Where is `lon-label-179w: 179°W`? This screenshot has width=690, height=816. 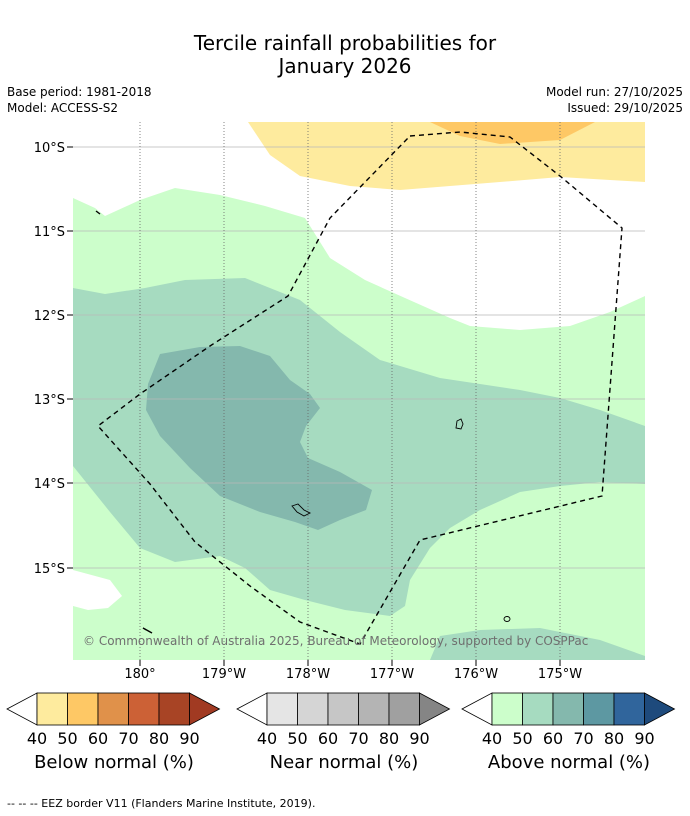
lon-label-179w: 179°W is located at coordinates (224, 674).